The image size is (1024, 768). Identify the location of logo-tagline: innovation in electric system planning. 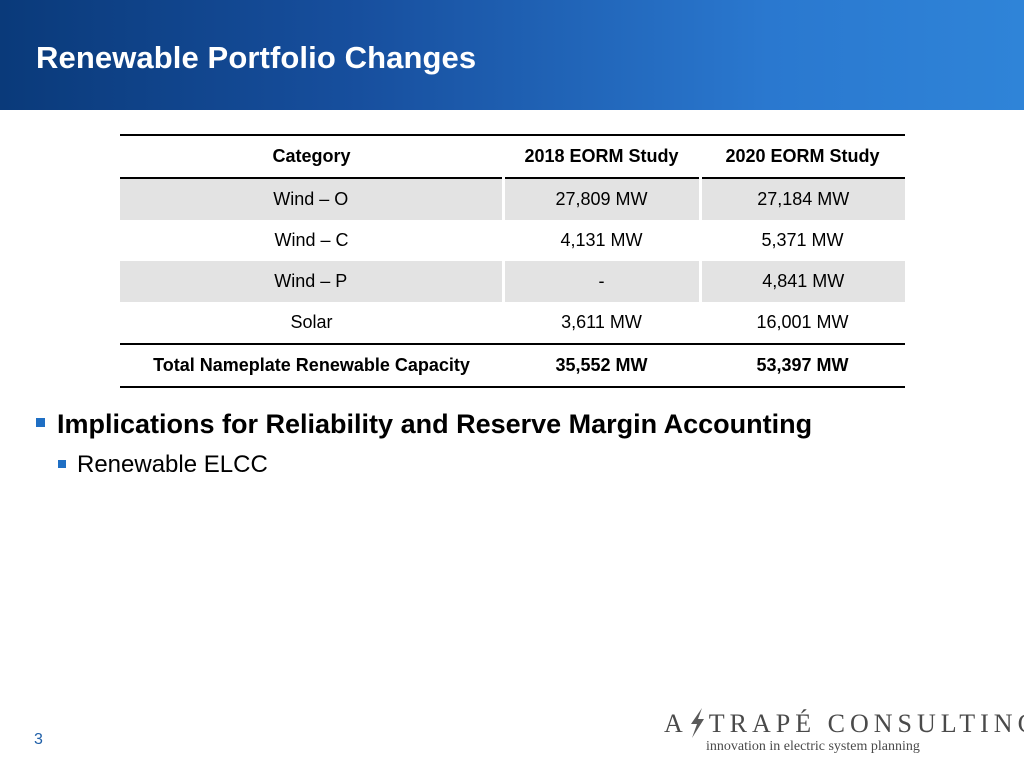
(813, 746).